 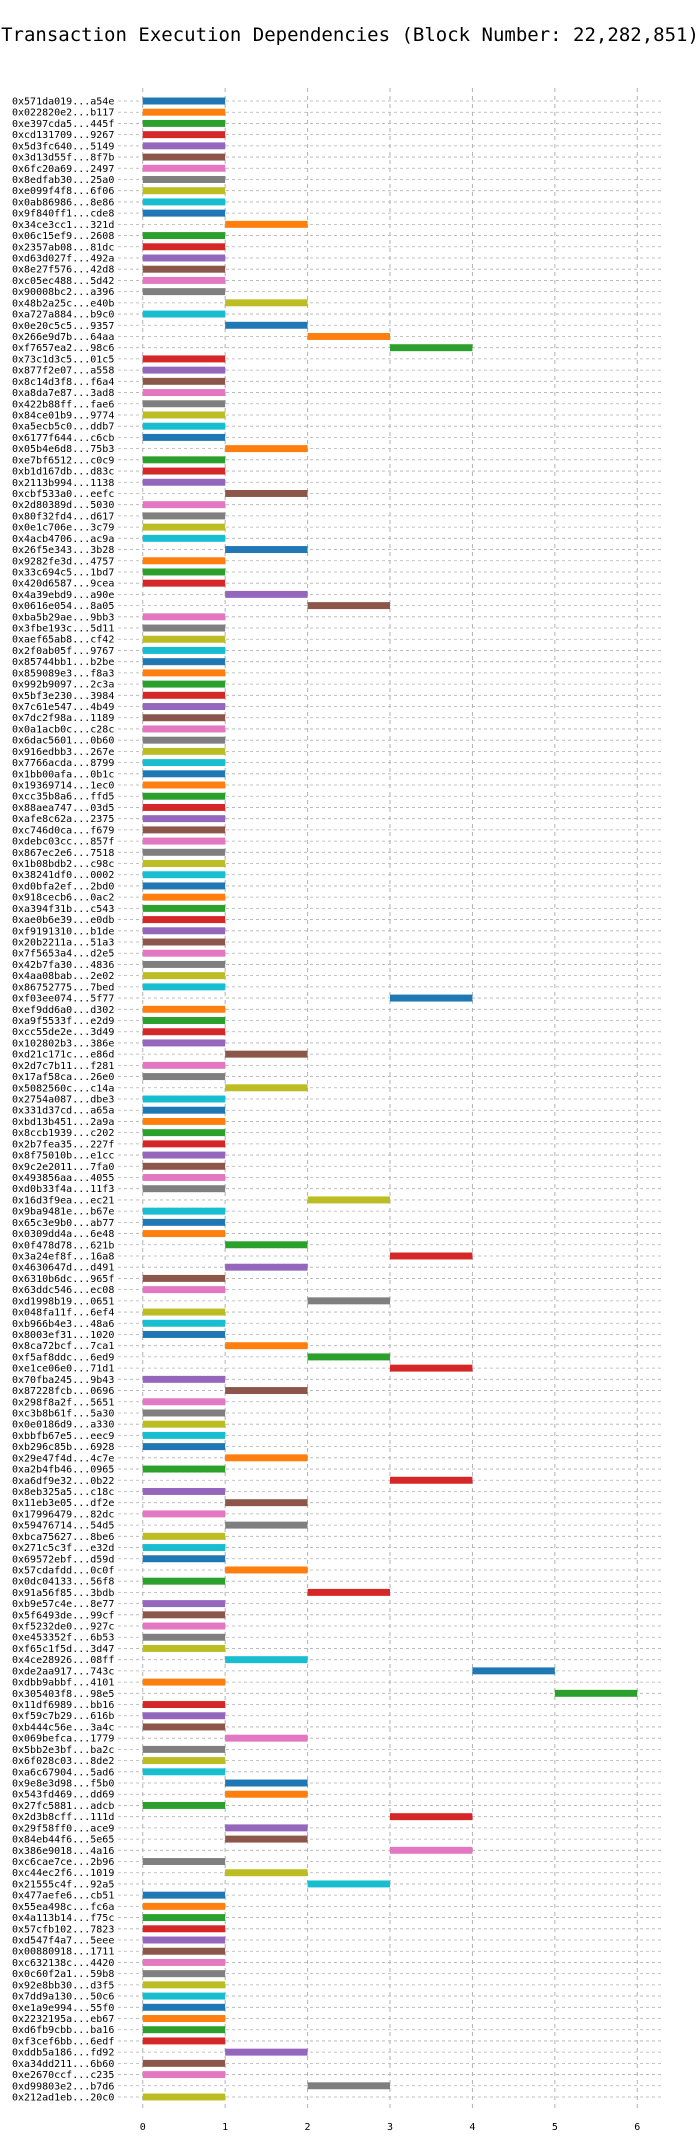 What do you see at coordinates (63, 1716) in the screenshot?
I see `tx-hash-label: 0xf59c7b29...616b` at bounding box center [63, 1716].